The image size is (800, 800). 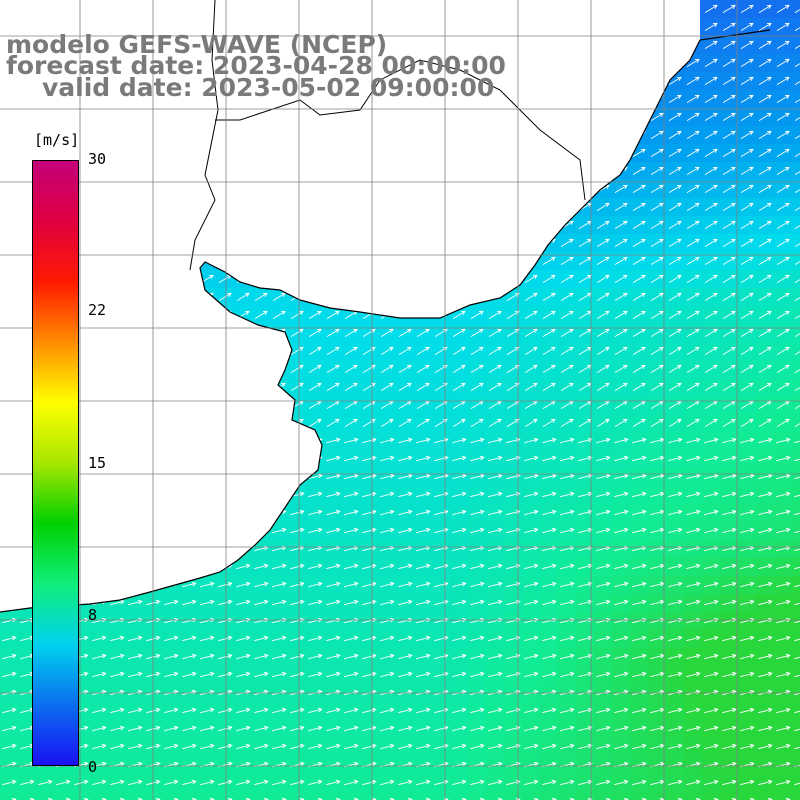 What do you see at coordinates (97, 310) in the screenshot?
I see `colorbar-tick-22: 22` at bounding box center [97, 310].